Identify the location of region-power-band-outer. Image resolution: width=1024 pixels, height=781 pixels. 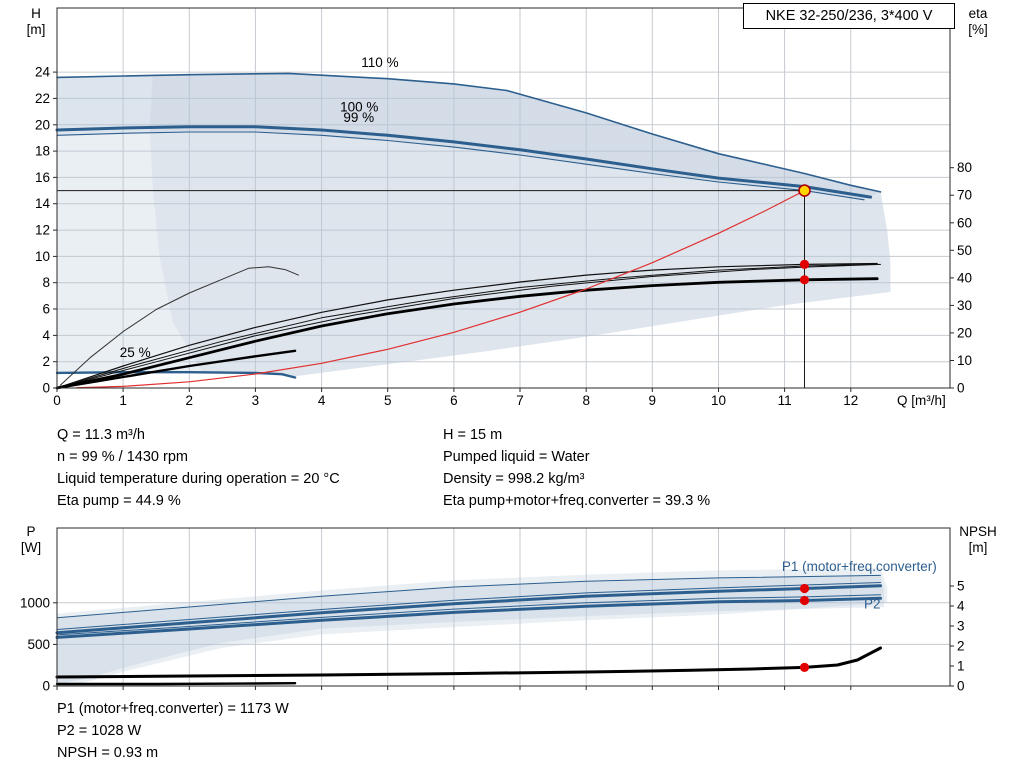
(472, 626).